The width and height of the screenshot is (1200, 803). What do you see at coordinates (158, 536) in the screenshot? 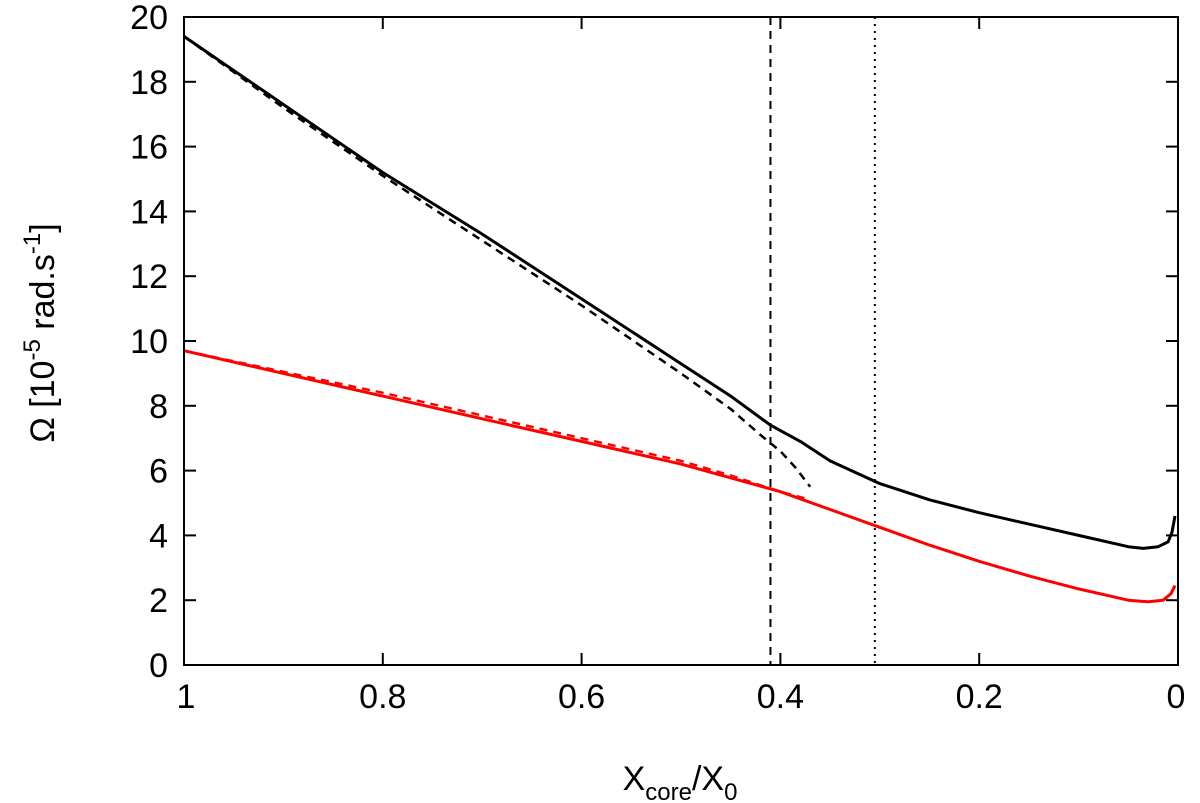
I see `y-tick-label: 4` at bounding box center [158, 536].